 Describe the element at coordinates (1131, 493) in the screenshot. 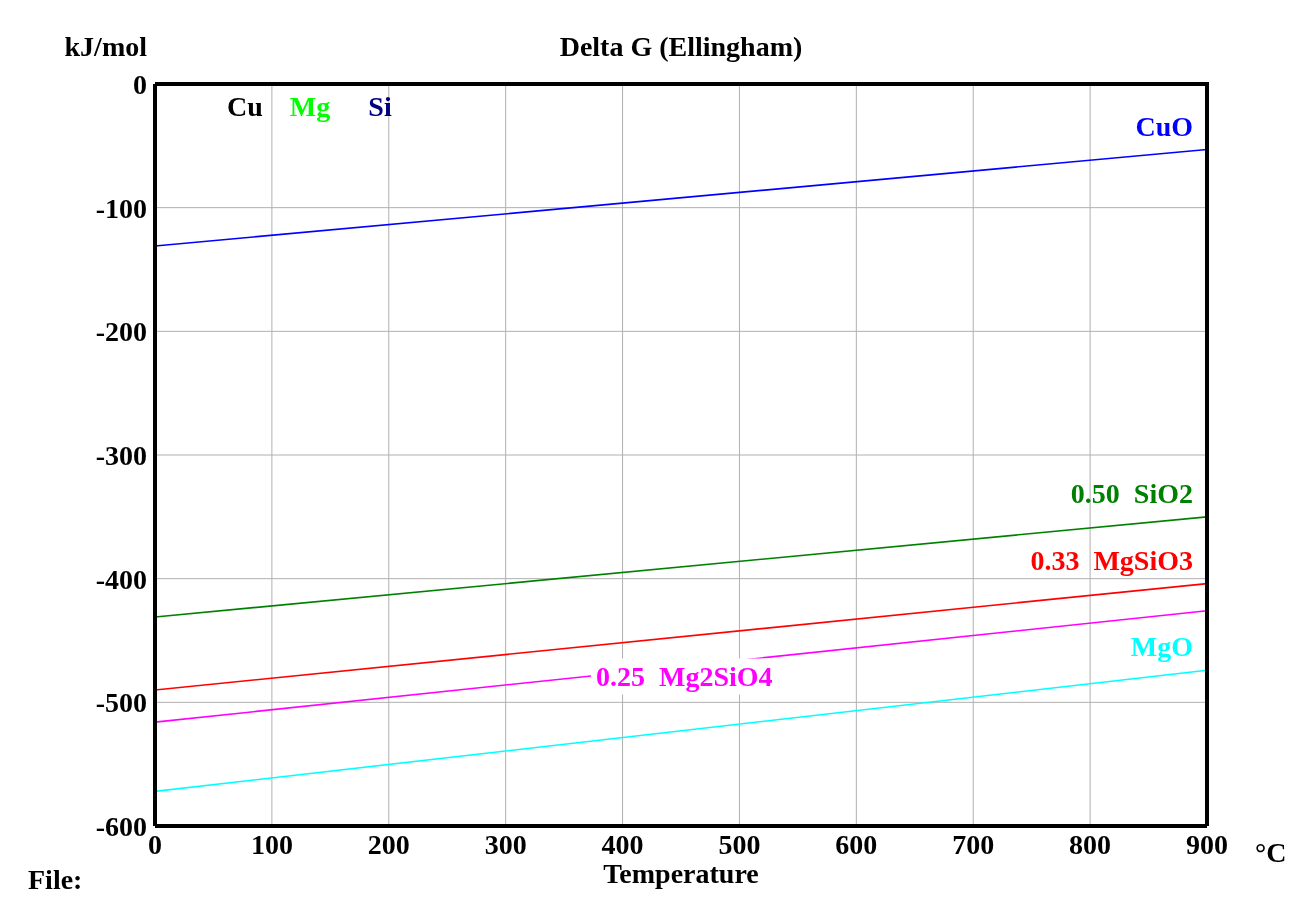

I see `series-label: 0.50 SiO2` at that location.